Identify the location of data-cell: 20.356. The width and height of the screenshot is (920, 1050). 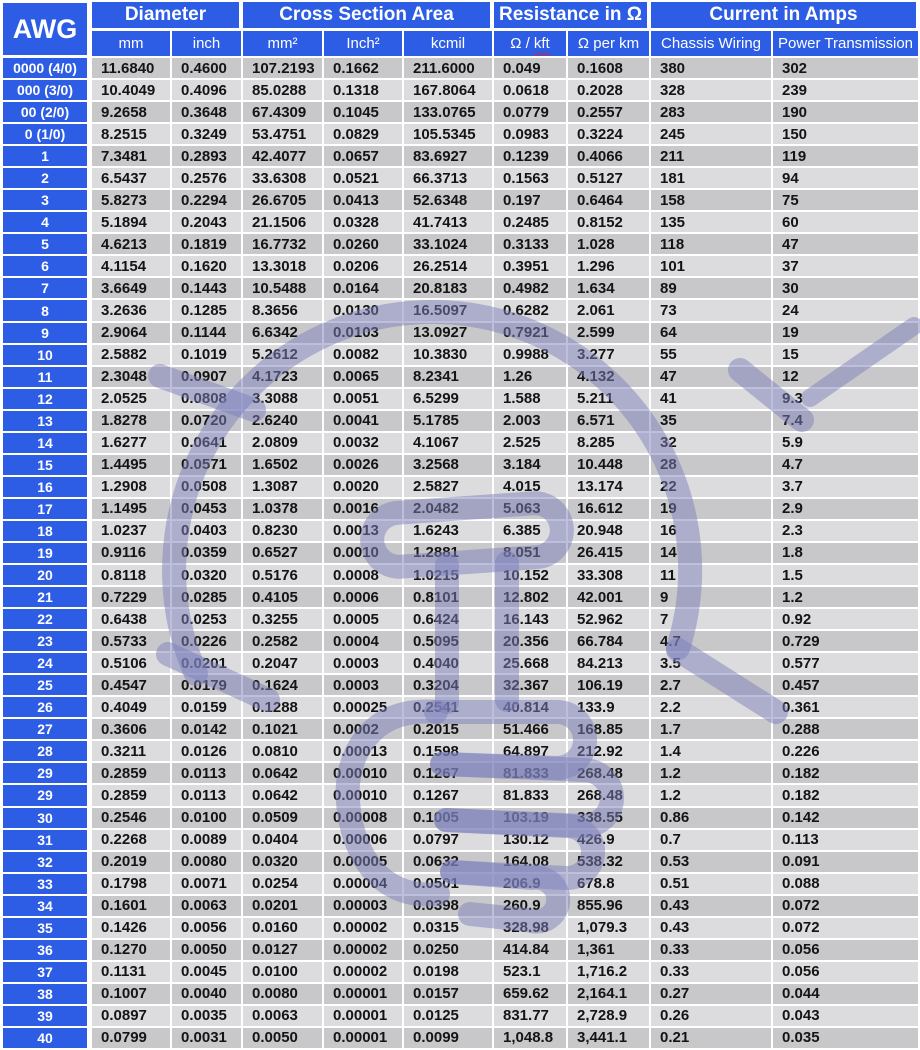
(531, 642).